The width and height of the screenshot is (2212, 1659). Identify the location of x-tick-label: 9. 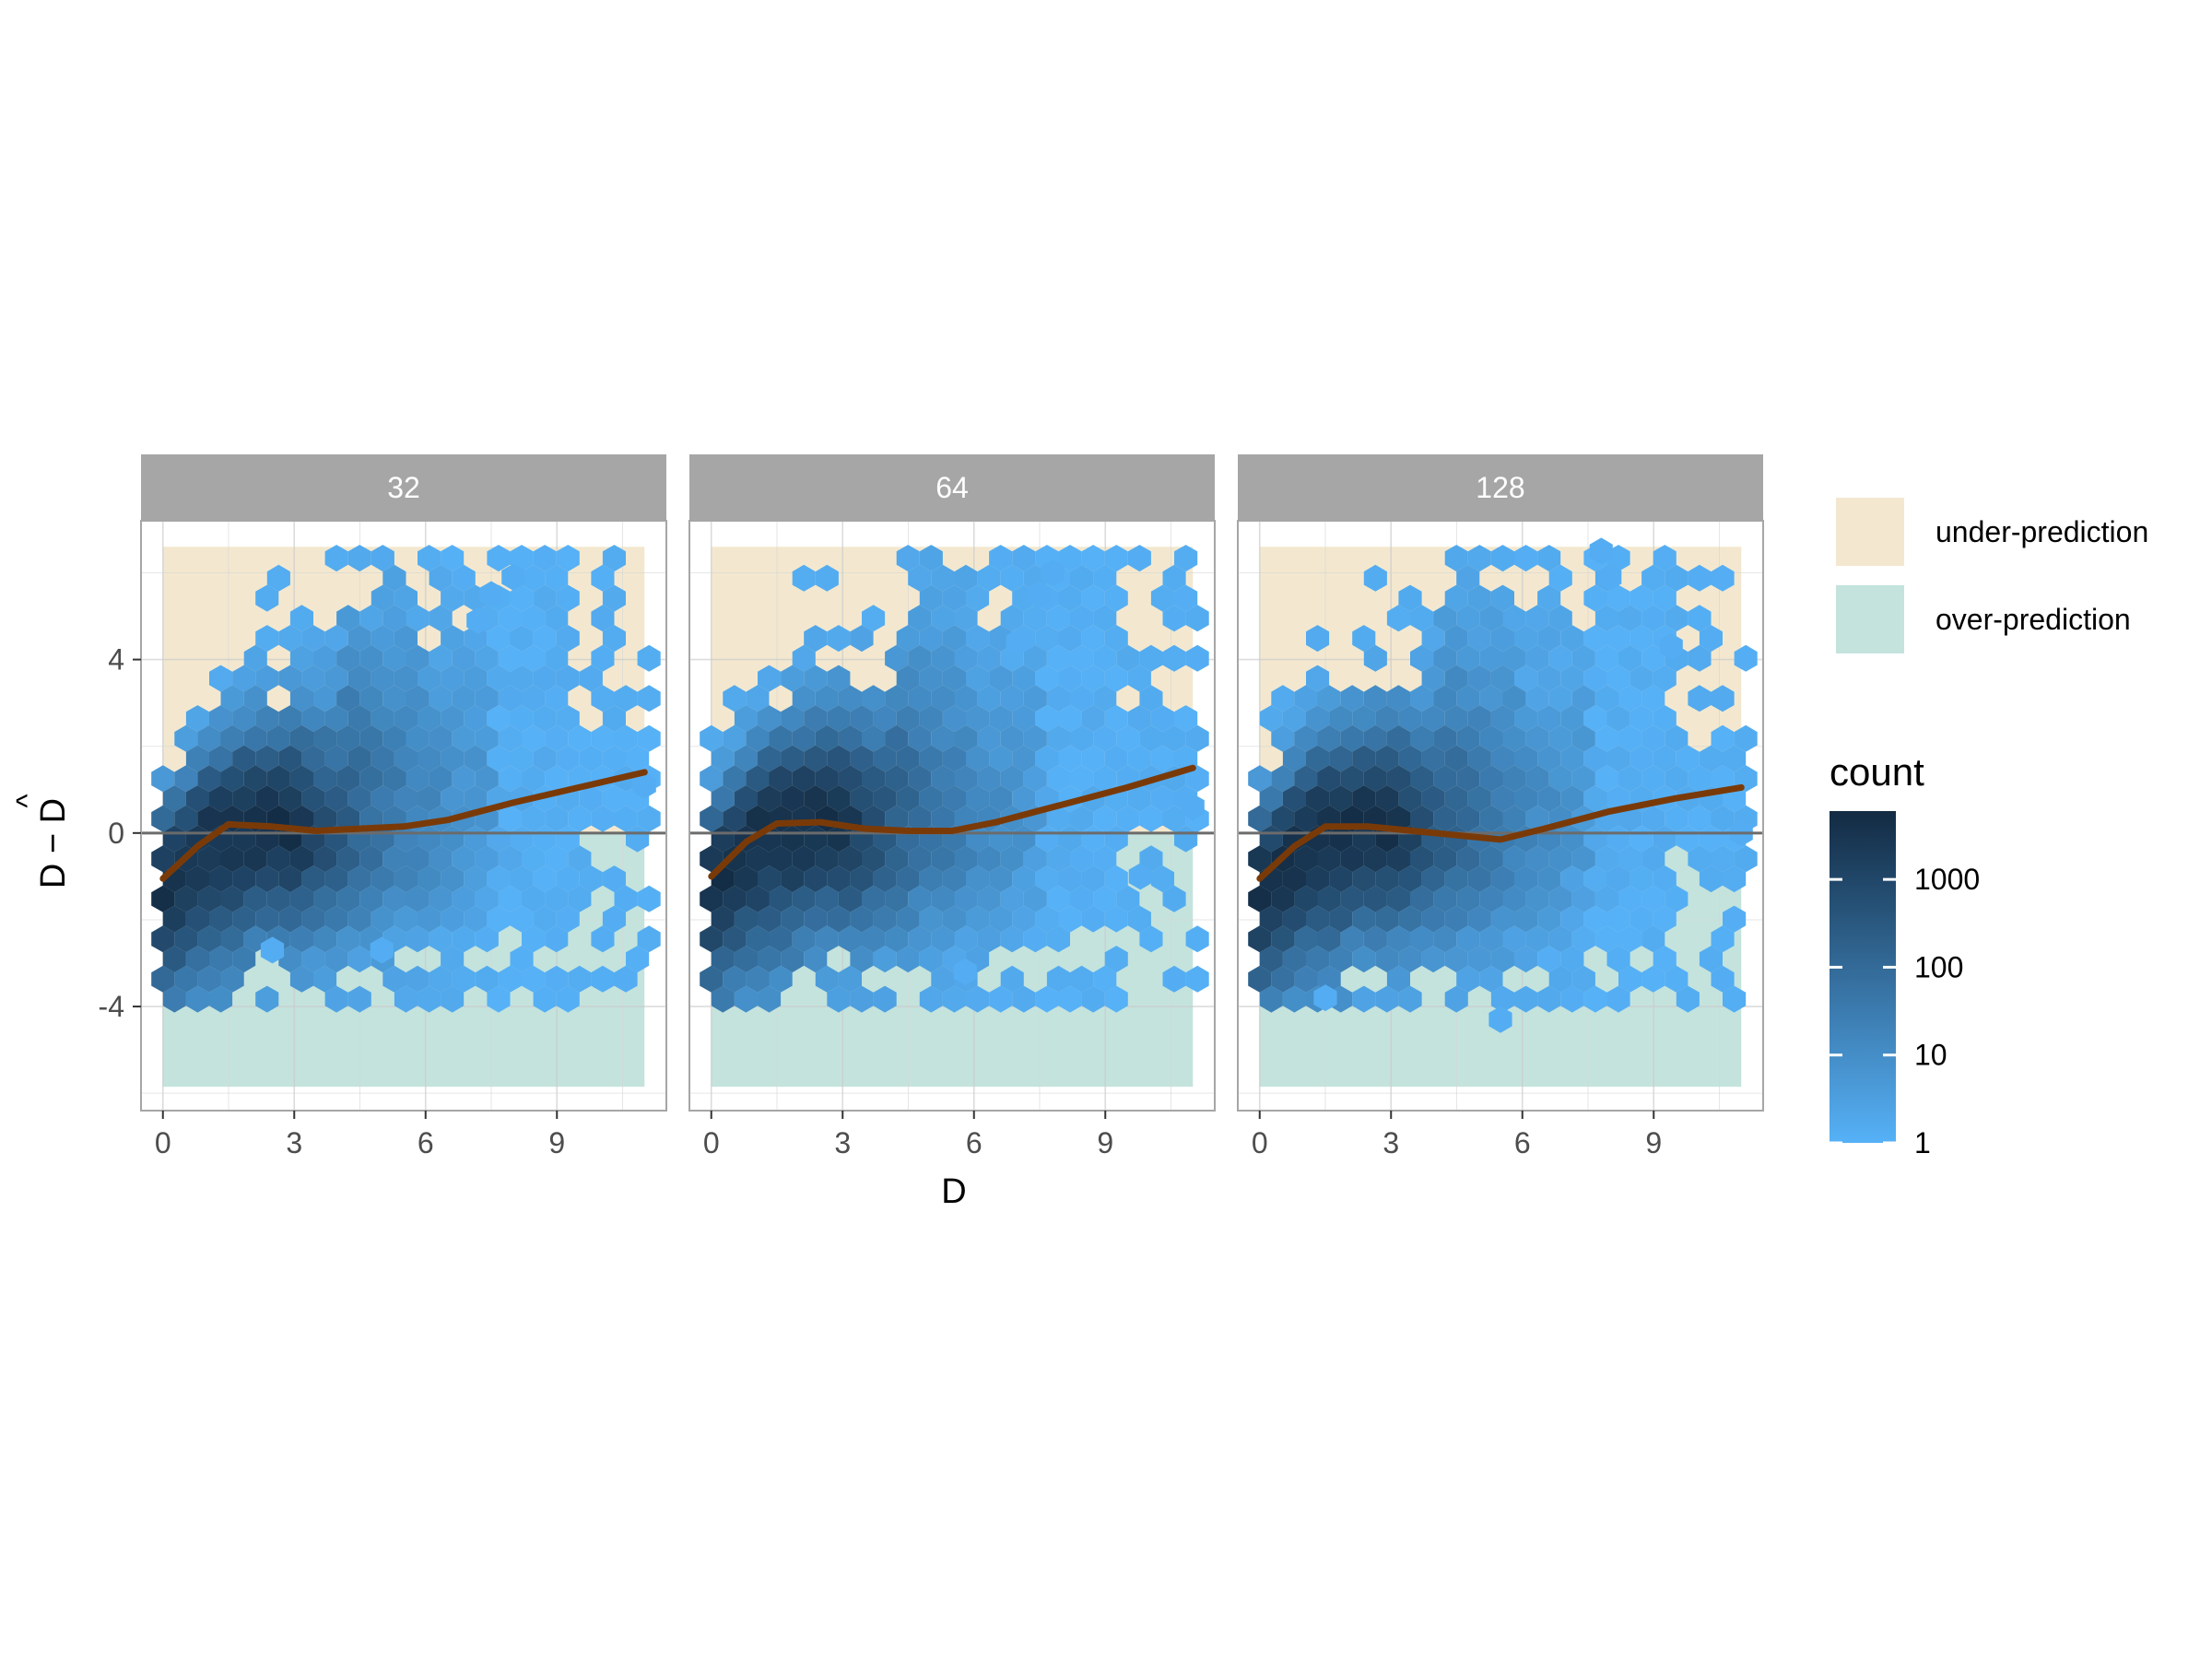
(1653, 1142).